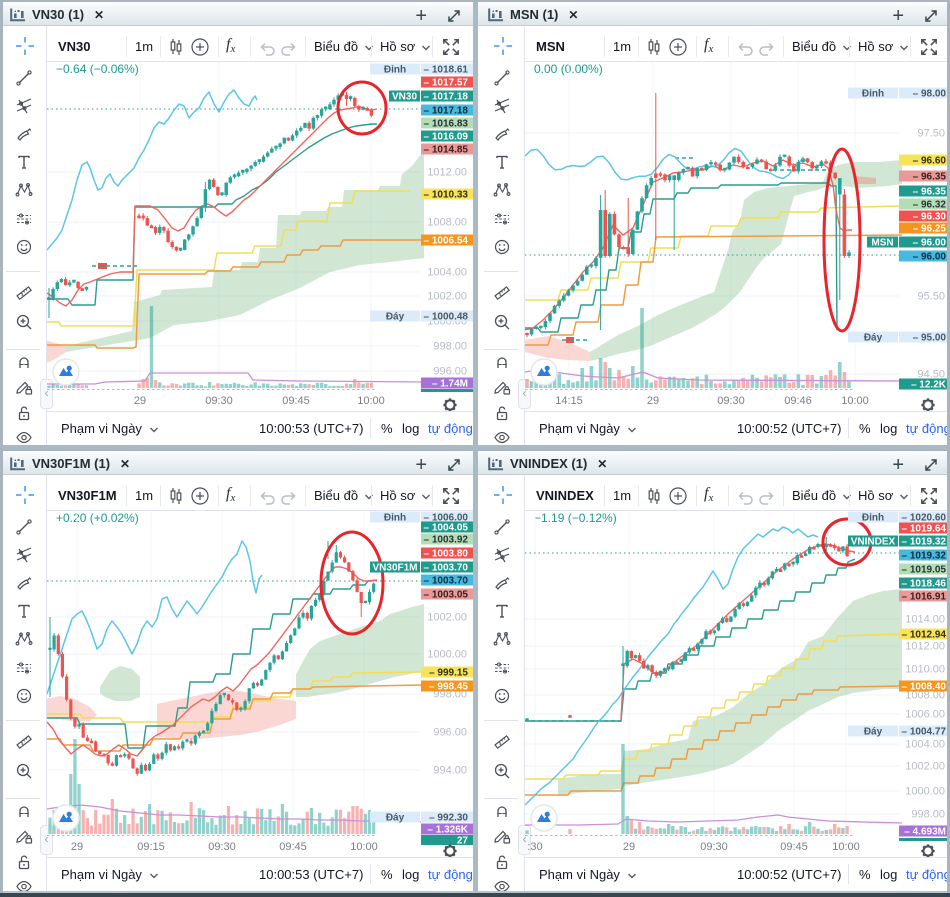 Image resolution: width=950 pixels, height=897 pixels. I want to click on svg-text: – 1000.48, so click(446, 317).